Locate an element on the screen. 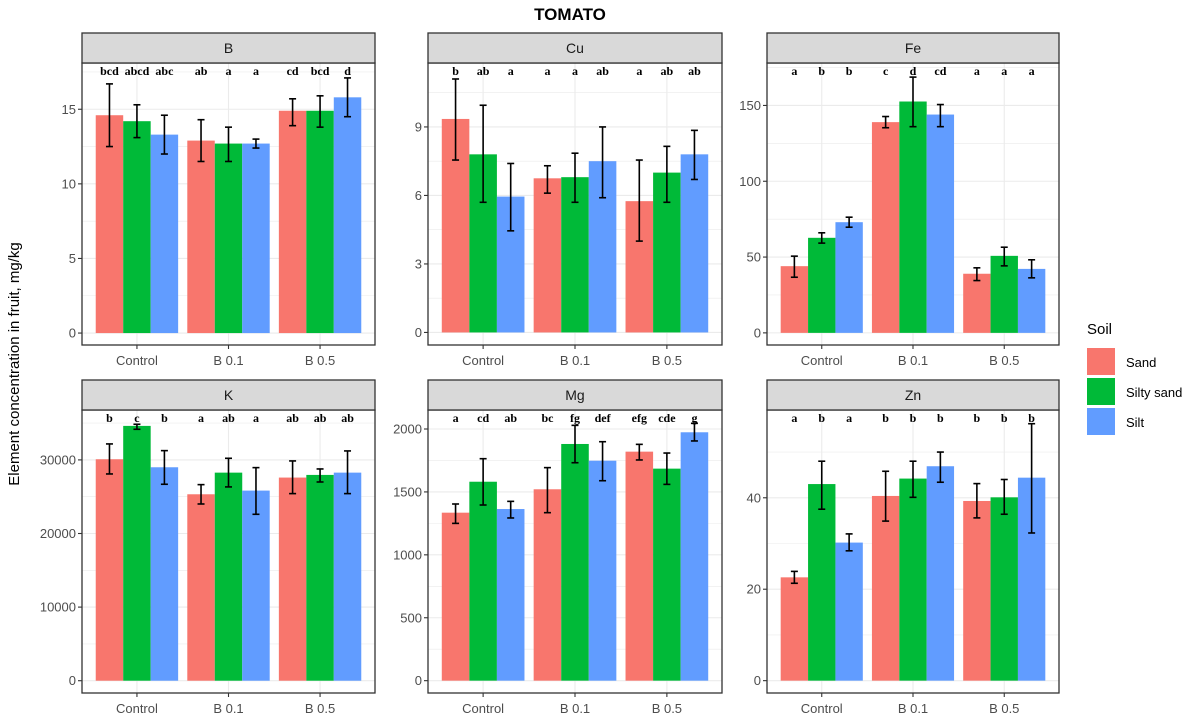 Image resolution: width=1200 pixels, height=721 pixels. legend-label: Silty sand is located at coordinates (1154, 392).